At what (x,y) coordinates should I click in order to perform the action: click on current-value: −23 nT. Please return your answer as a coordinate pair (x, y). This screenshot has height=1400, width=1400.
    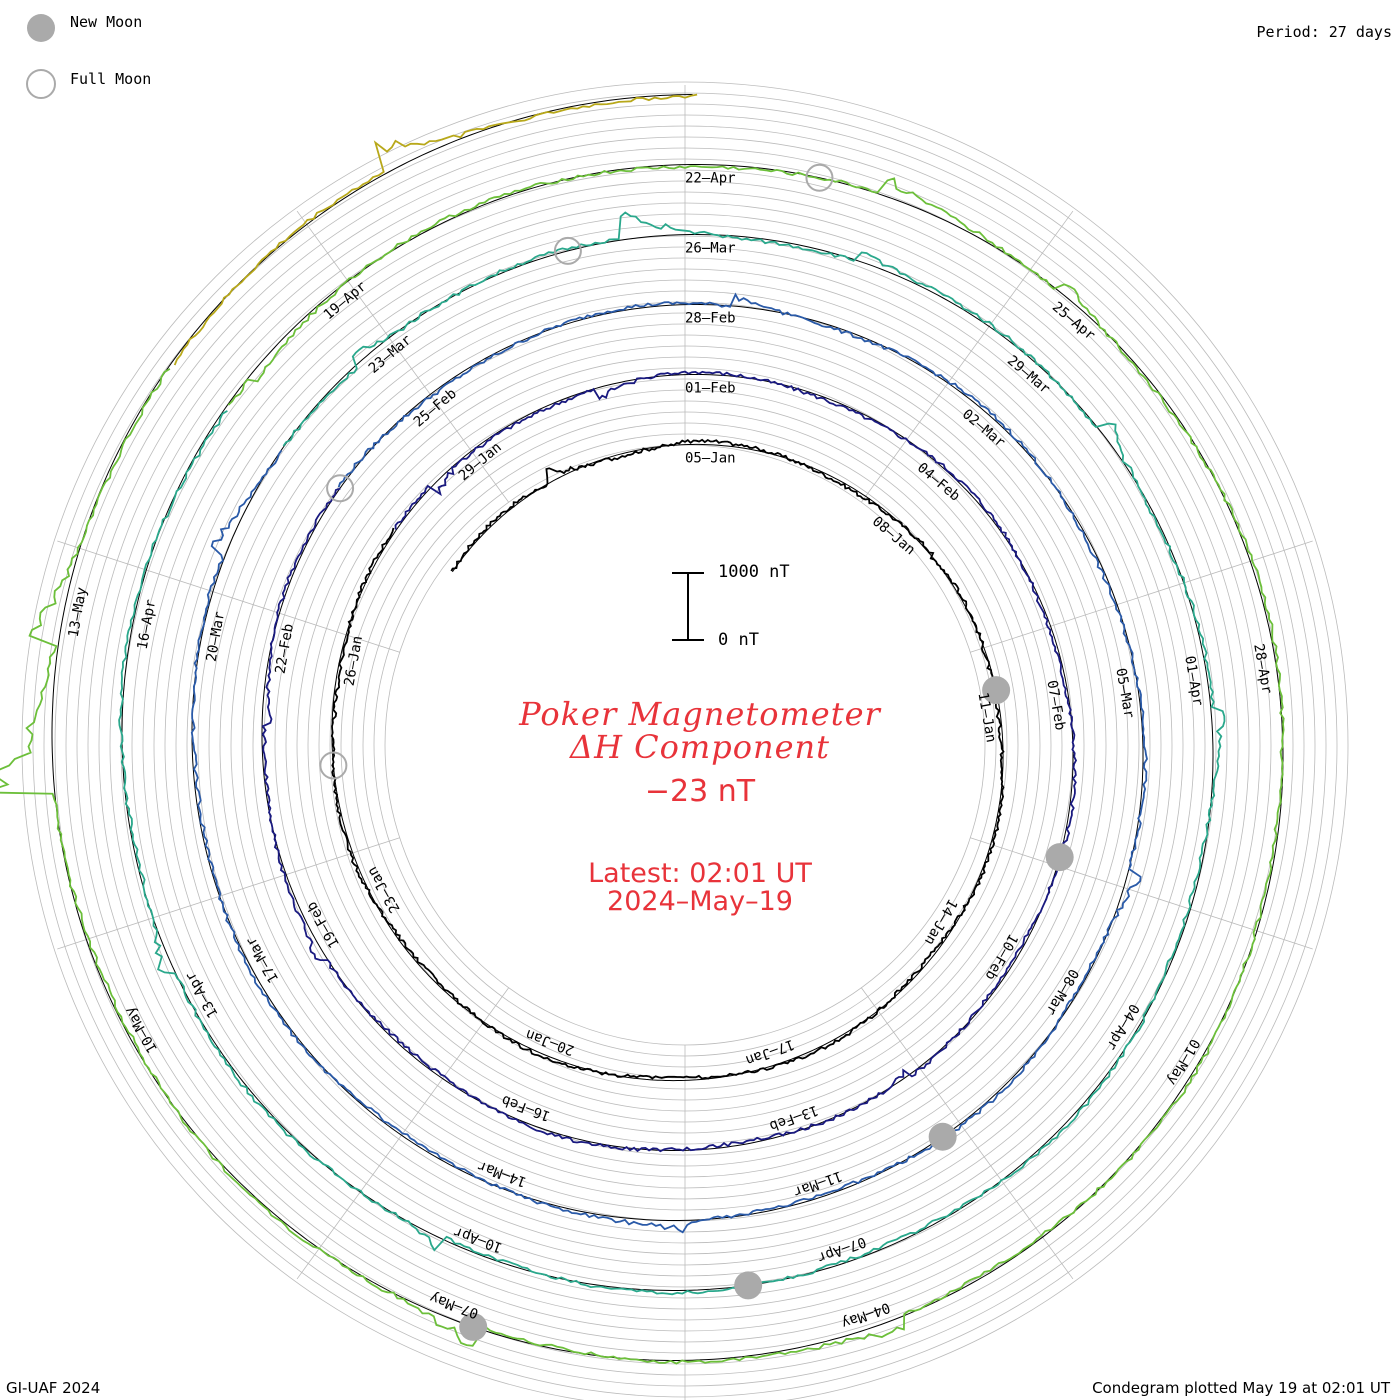
    Looking at the image, I should click on (700, 791).